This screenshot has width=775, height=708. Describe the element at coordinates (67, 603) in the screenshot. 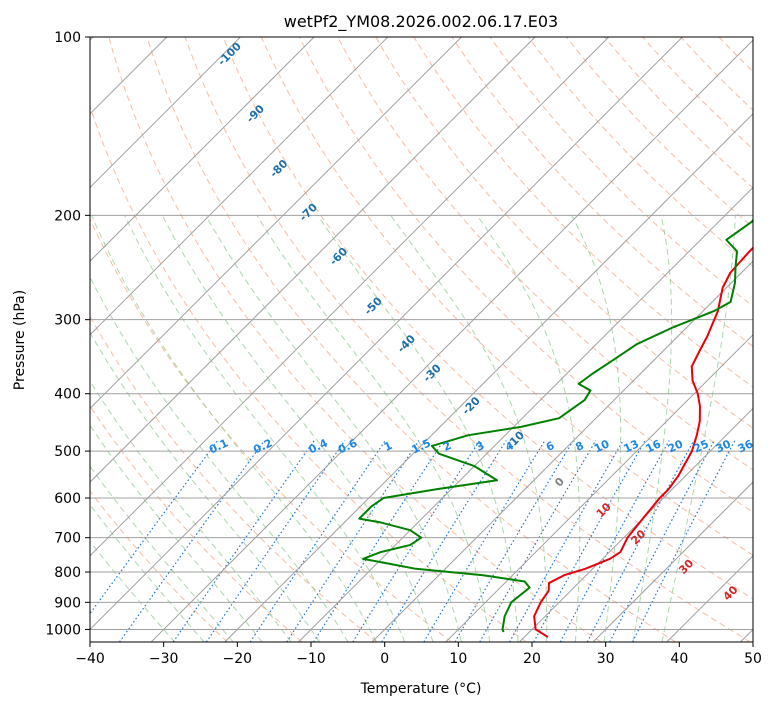

I see `y-tick-label: 900` at that location.